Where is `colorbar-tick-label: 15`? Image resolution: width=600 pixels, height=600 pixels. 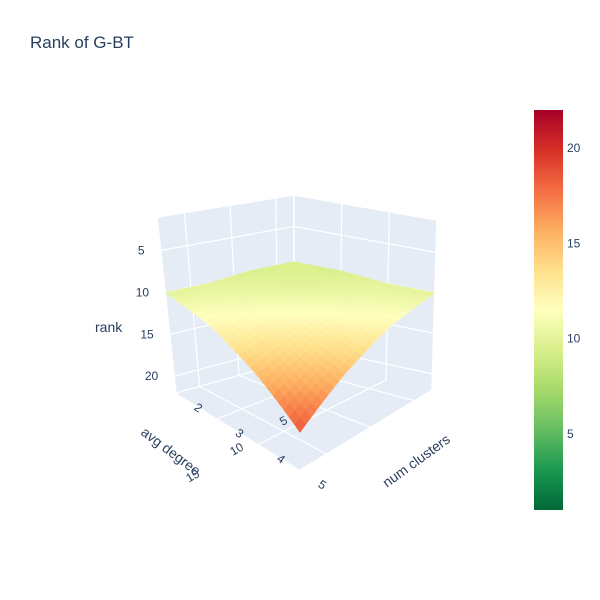
colorbar-tick-label: 15 is located at coordinates (574, 243).